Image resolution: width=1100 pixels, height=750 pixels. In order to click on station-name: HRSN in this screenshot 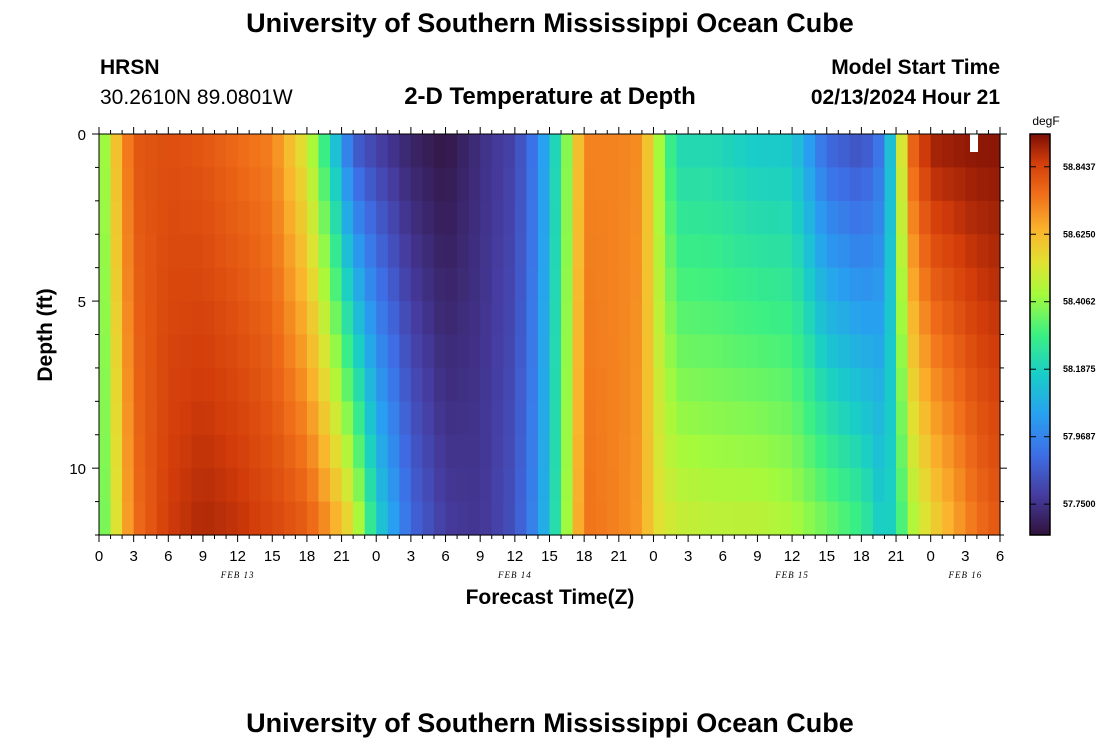, I will do `click(130, 67)`.